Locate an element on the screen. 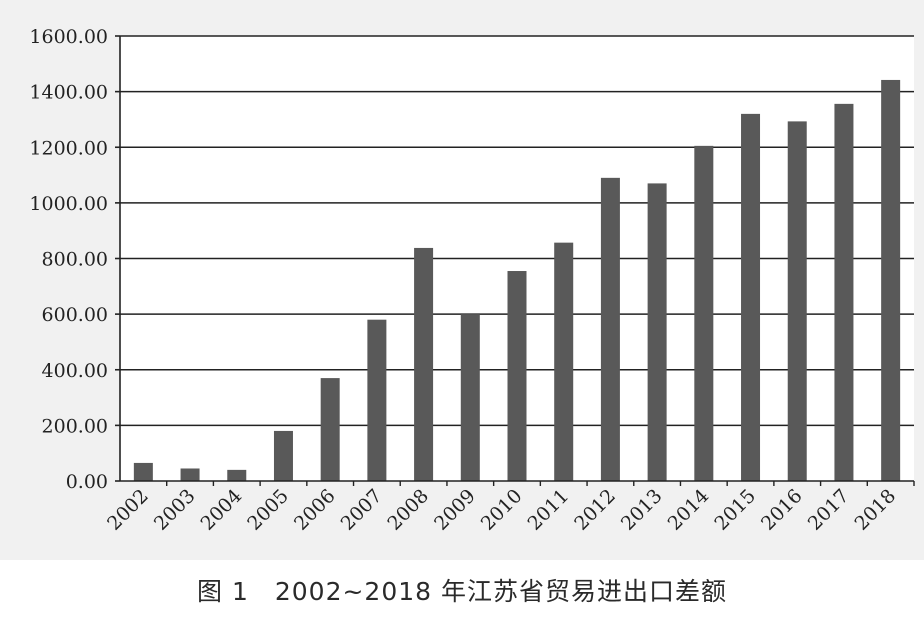 This screenshot has width=924, height=625. x-tick-label: 2017 is located at coordinates (829, 510).